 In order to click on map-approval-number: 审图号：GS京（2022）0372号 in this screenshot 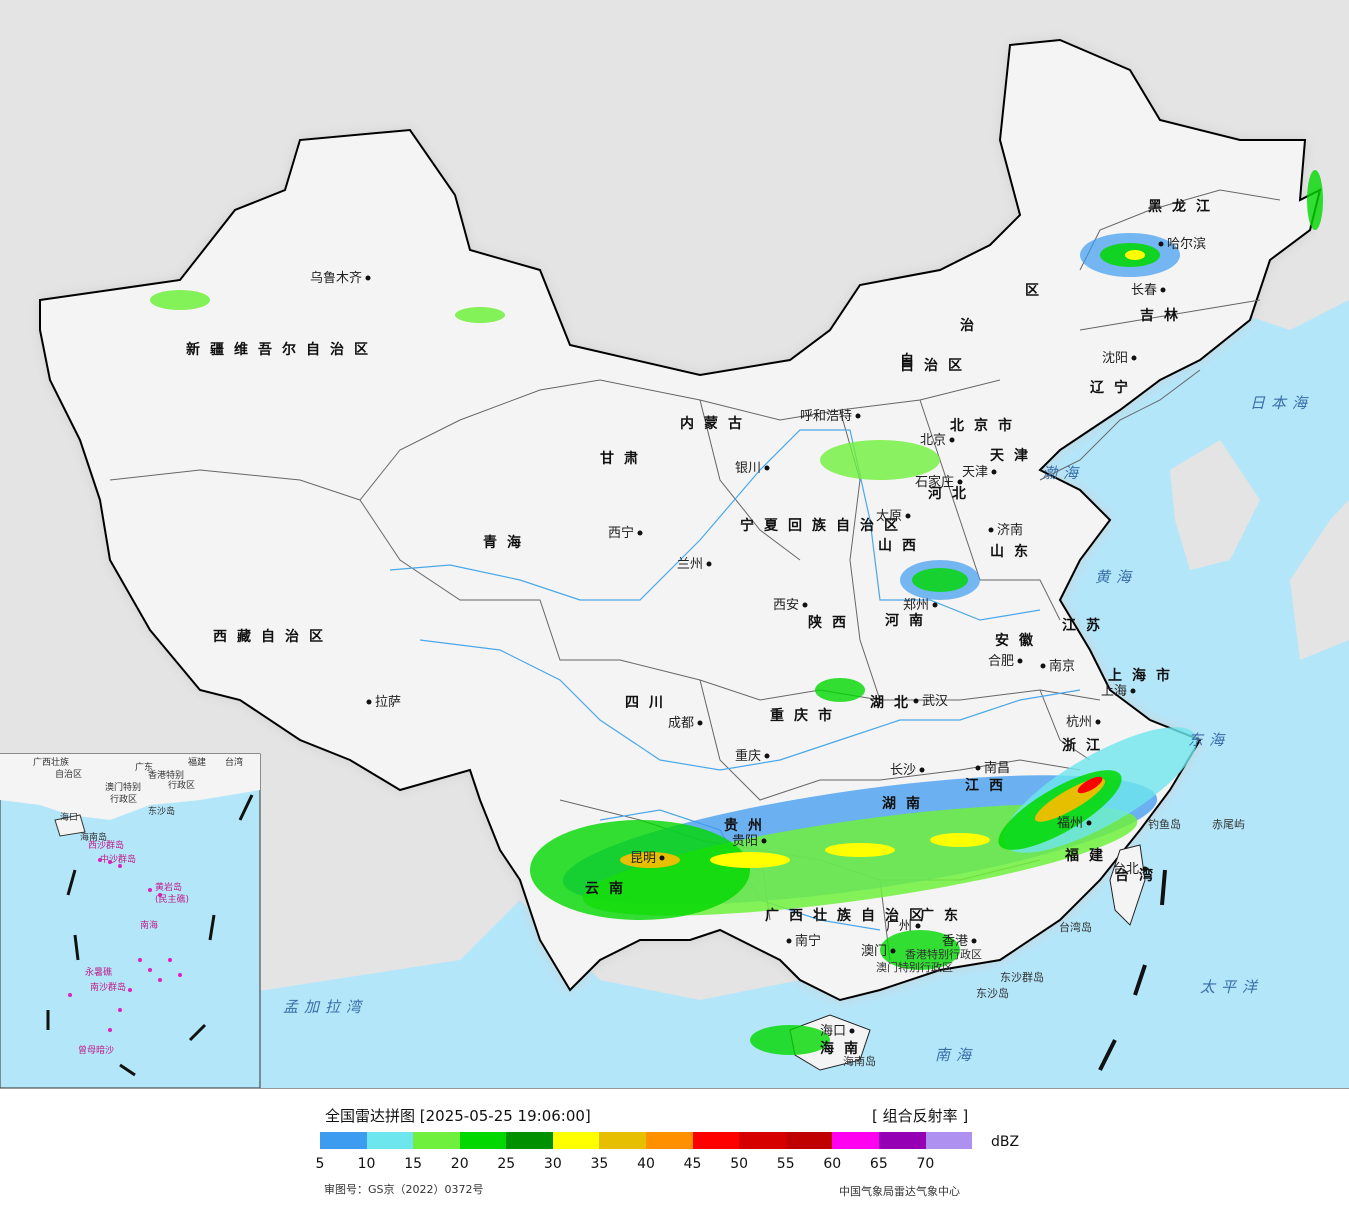, I will do `click(404, 1189)`.